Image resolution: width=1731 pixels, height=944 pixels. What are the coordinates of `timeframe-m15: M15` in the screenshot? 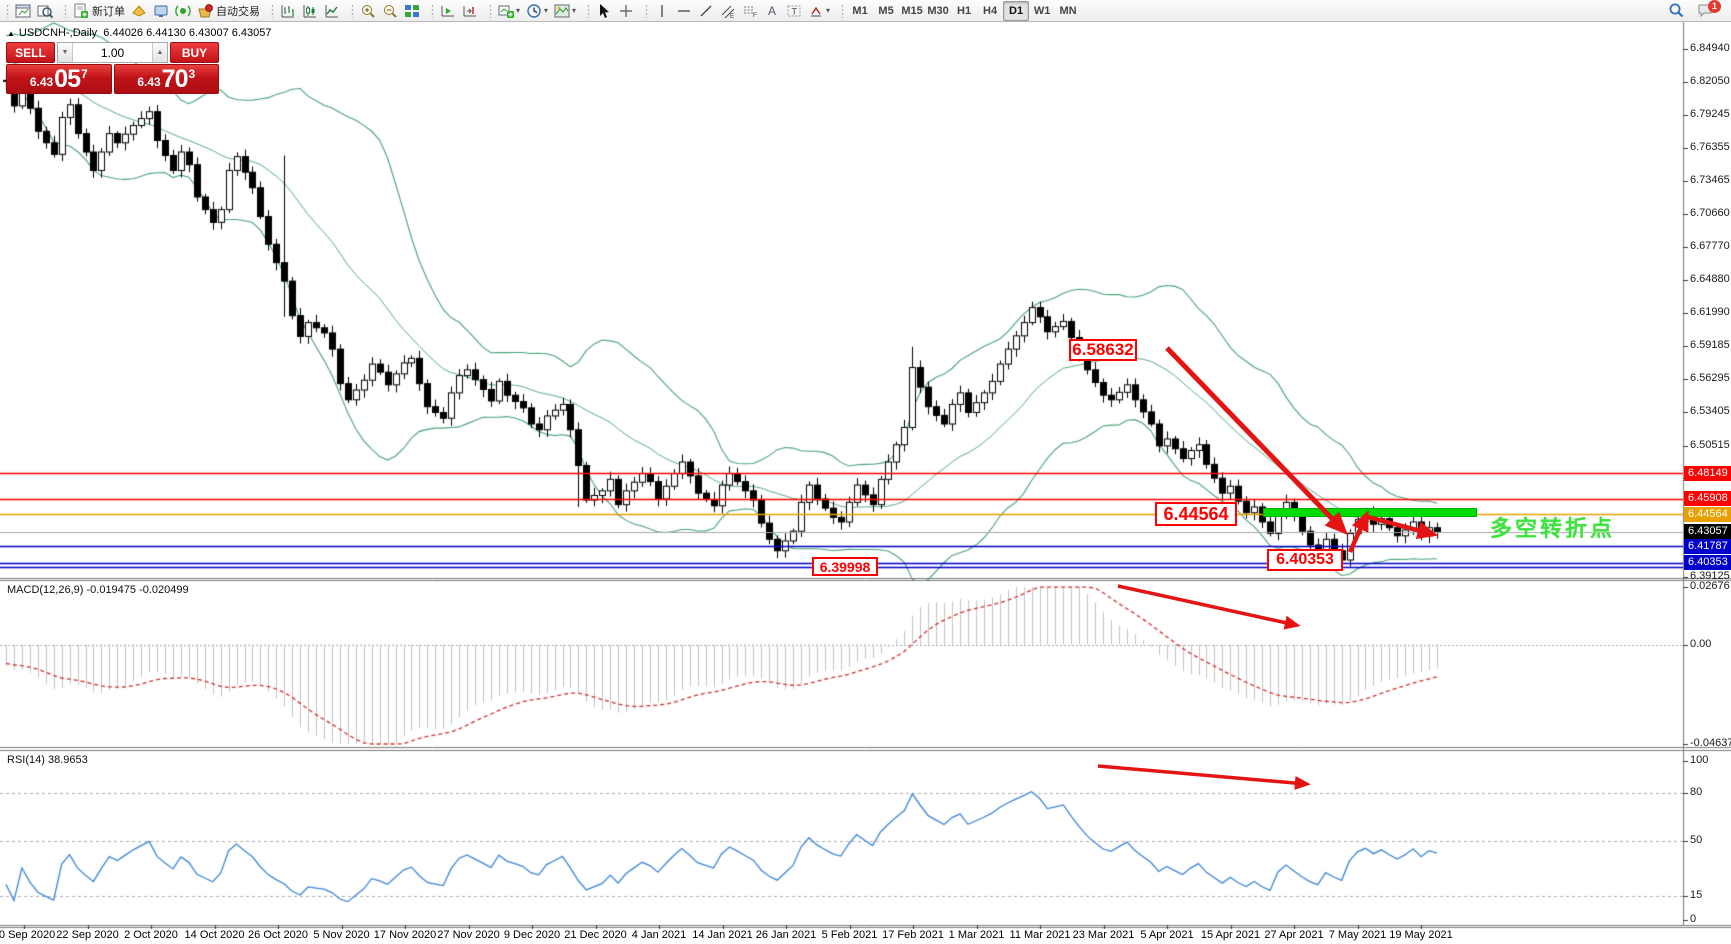 It's located at (912, 10).